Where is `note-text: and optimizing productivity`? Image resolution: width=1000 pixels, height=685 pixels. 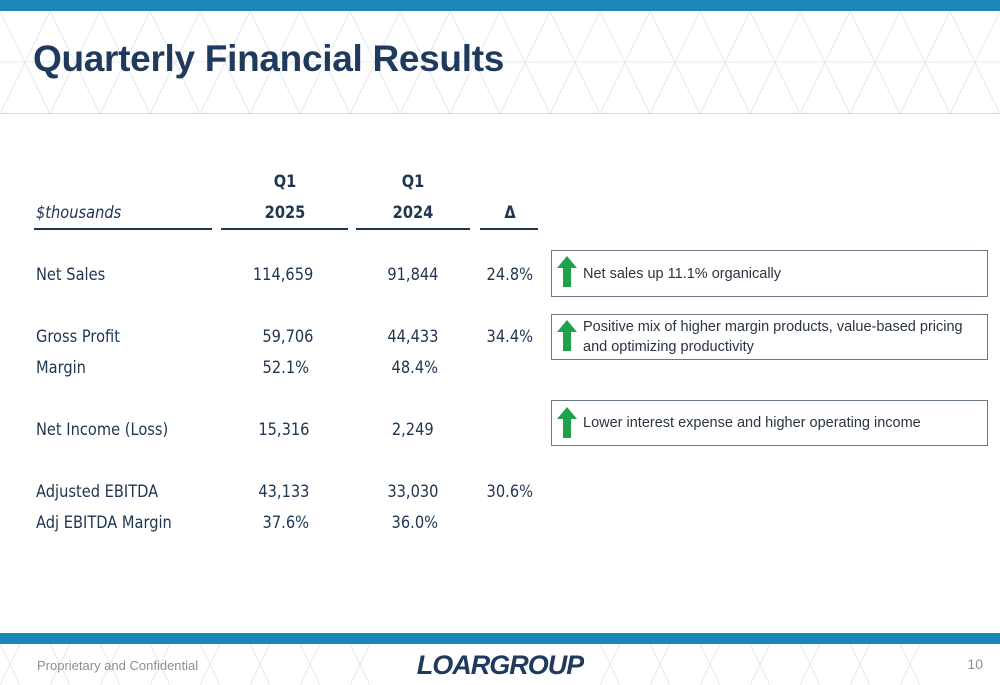 note-text: and optimizing productivity is located at coordinates (668, 347).